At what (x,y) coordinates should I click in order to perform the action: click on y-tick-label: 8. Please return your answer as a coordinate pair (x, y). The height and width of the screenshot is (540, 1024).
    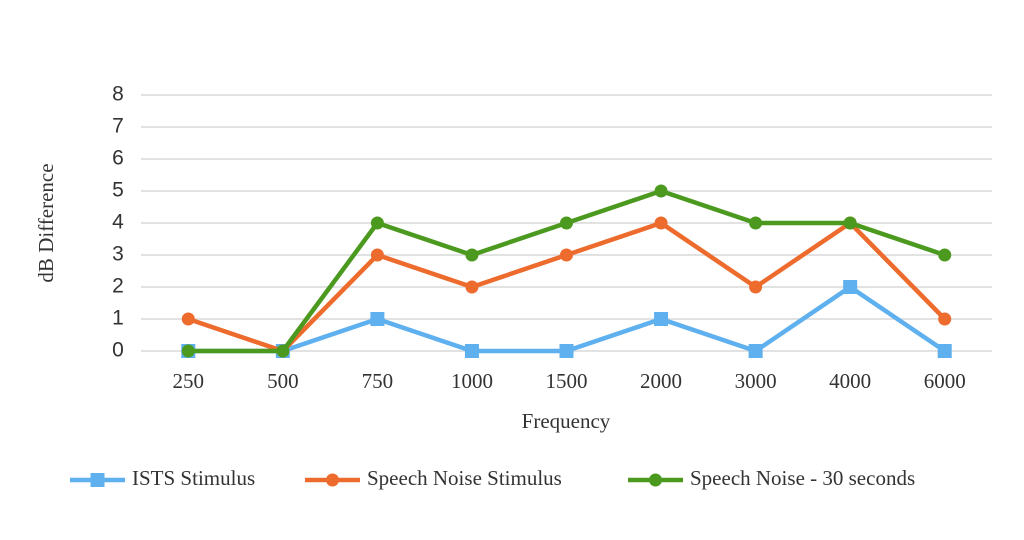
    Looking at the image, I should click on (118, 94).